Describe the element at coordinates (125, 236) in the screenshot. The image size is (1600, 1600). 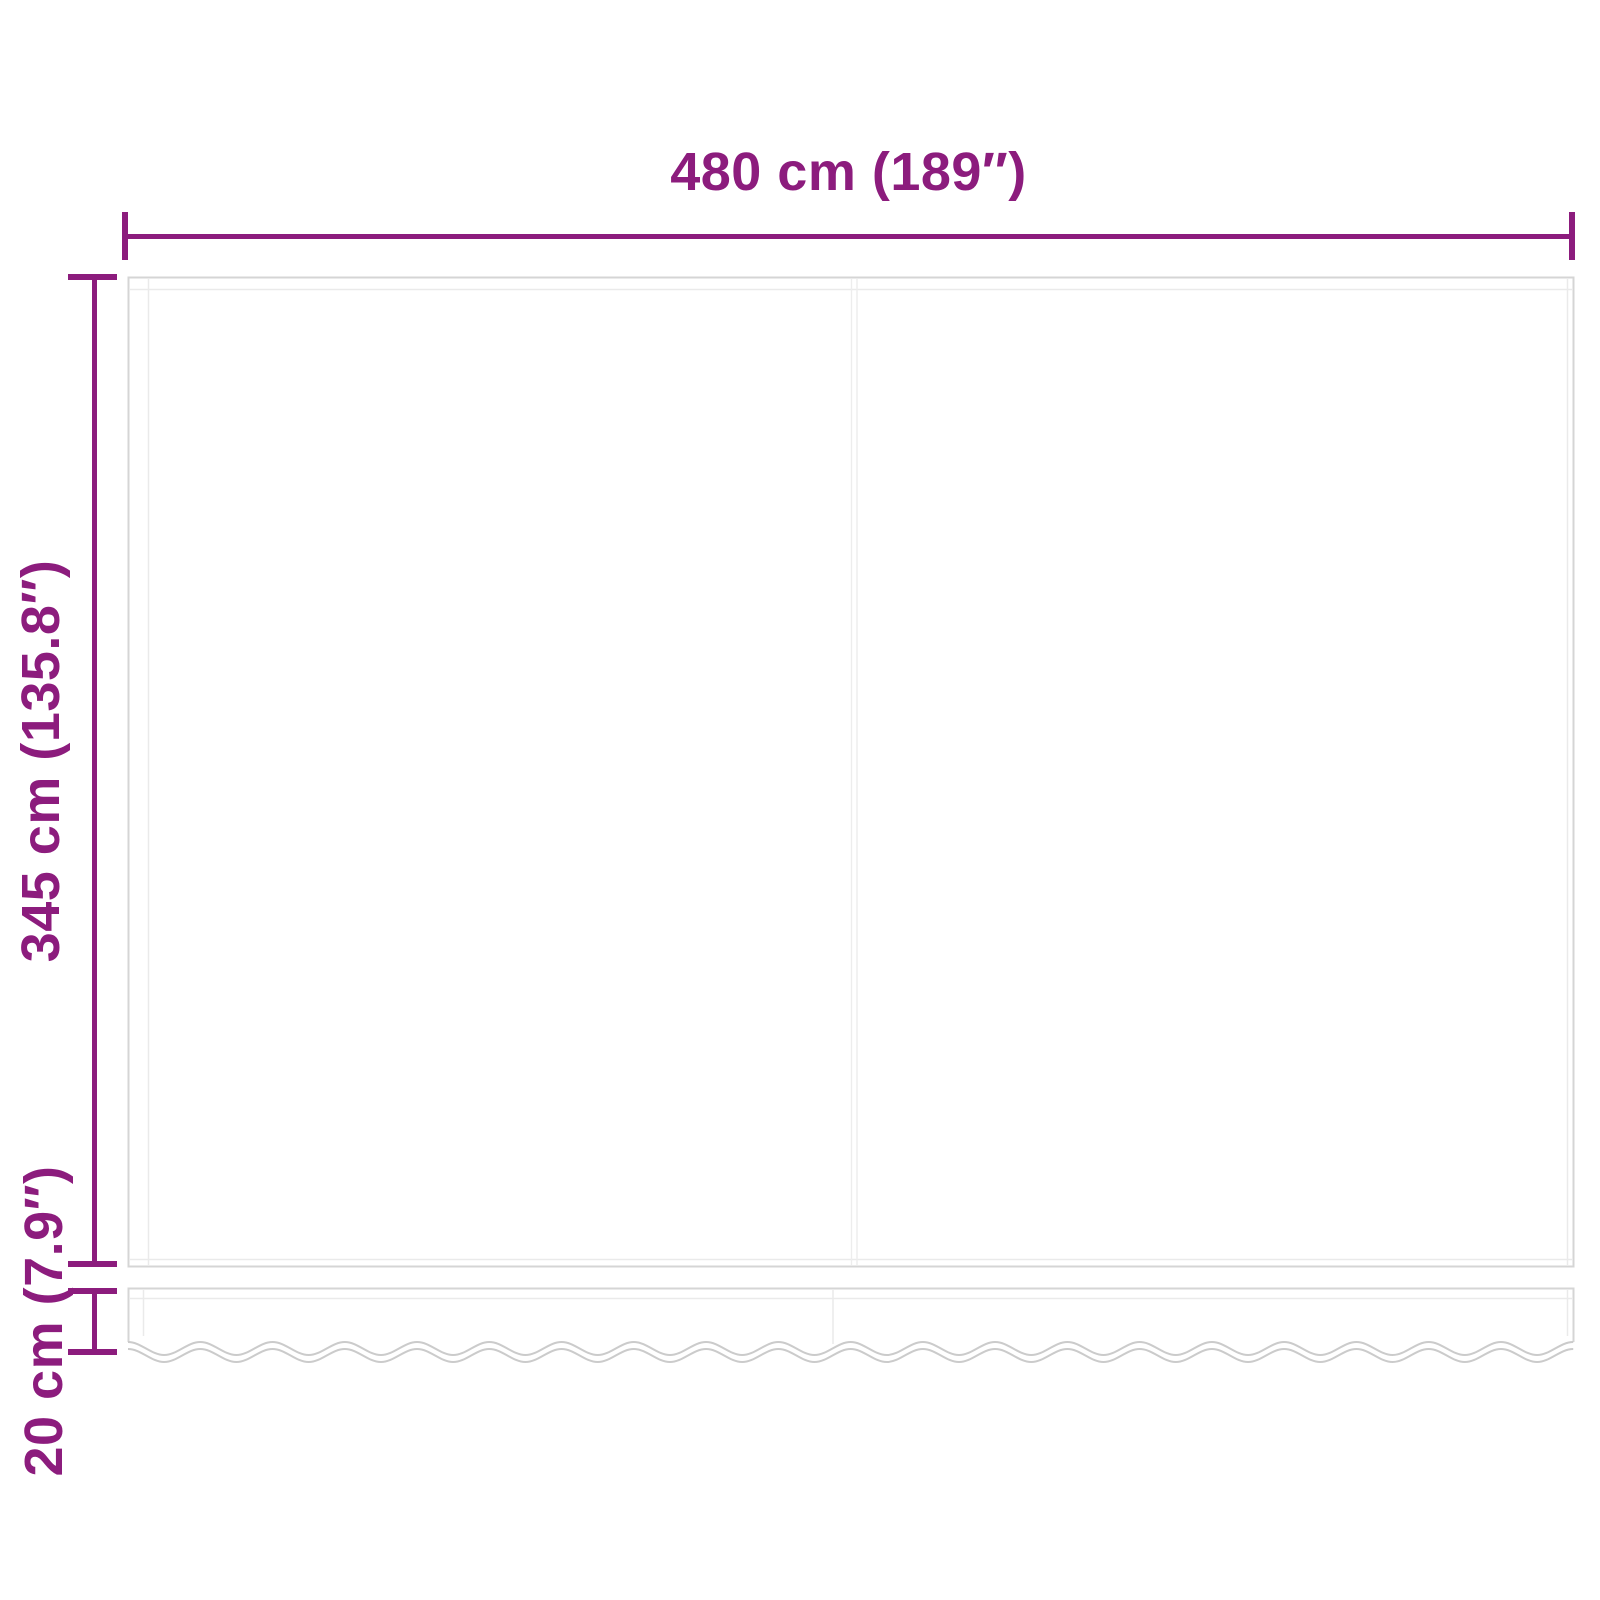
I see `width-dimension-left-tick` at that location.